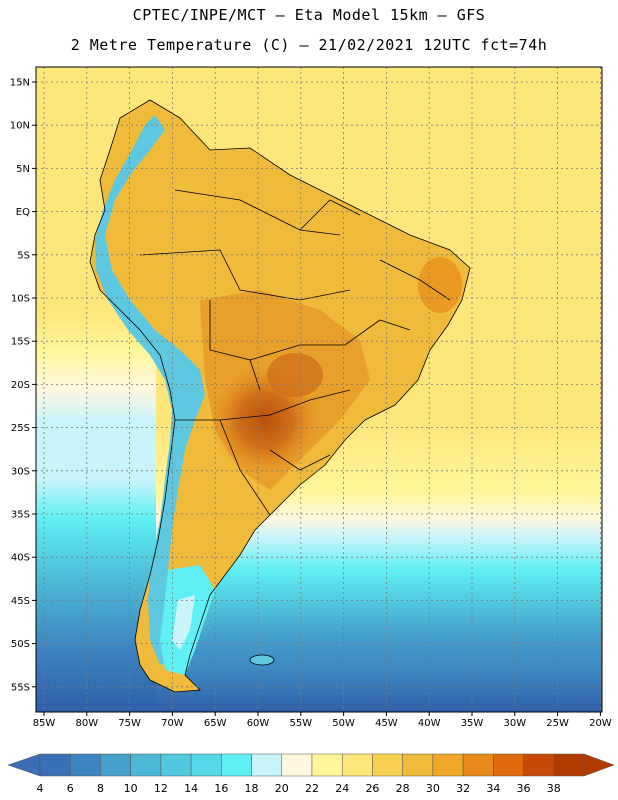  I want to click on colorbar-label: 10, so click(131, 788).